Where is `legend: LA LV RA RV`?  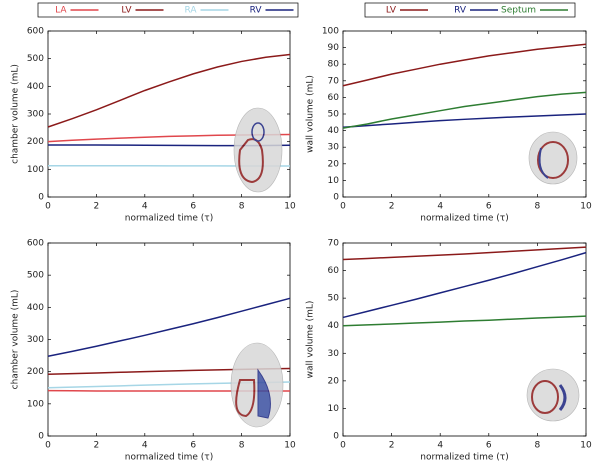
legend: LA LV RA RV is located at coordinates (168, 10).